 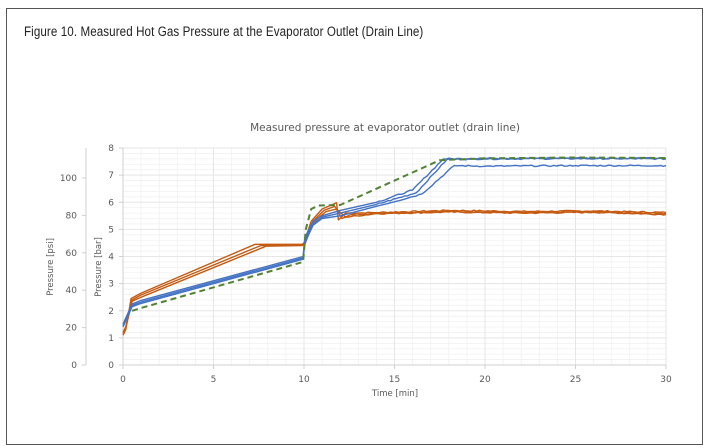 What do you see at coordinates (111, 285) in the screenshot?
I see `y-tick-label-bar: 3` at bounding box center [111, 285].